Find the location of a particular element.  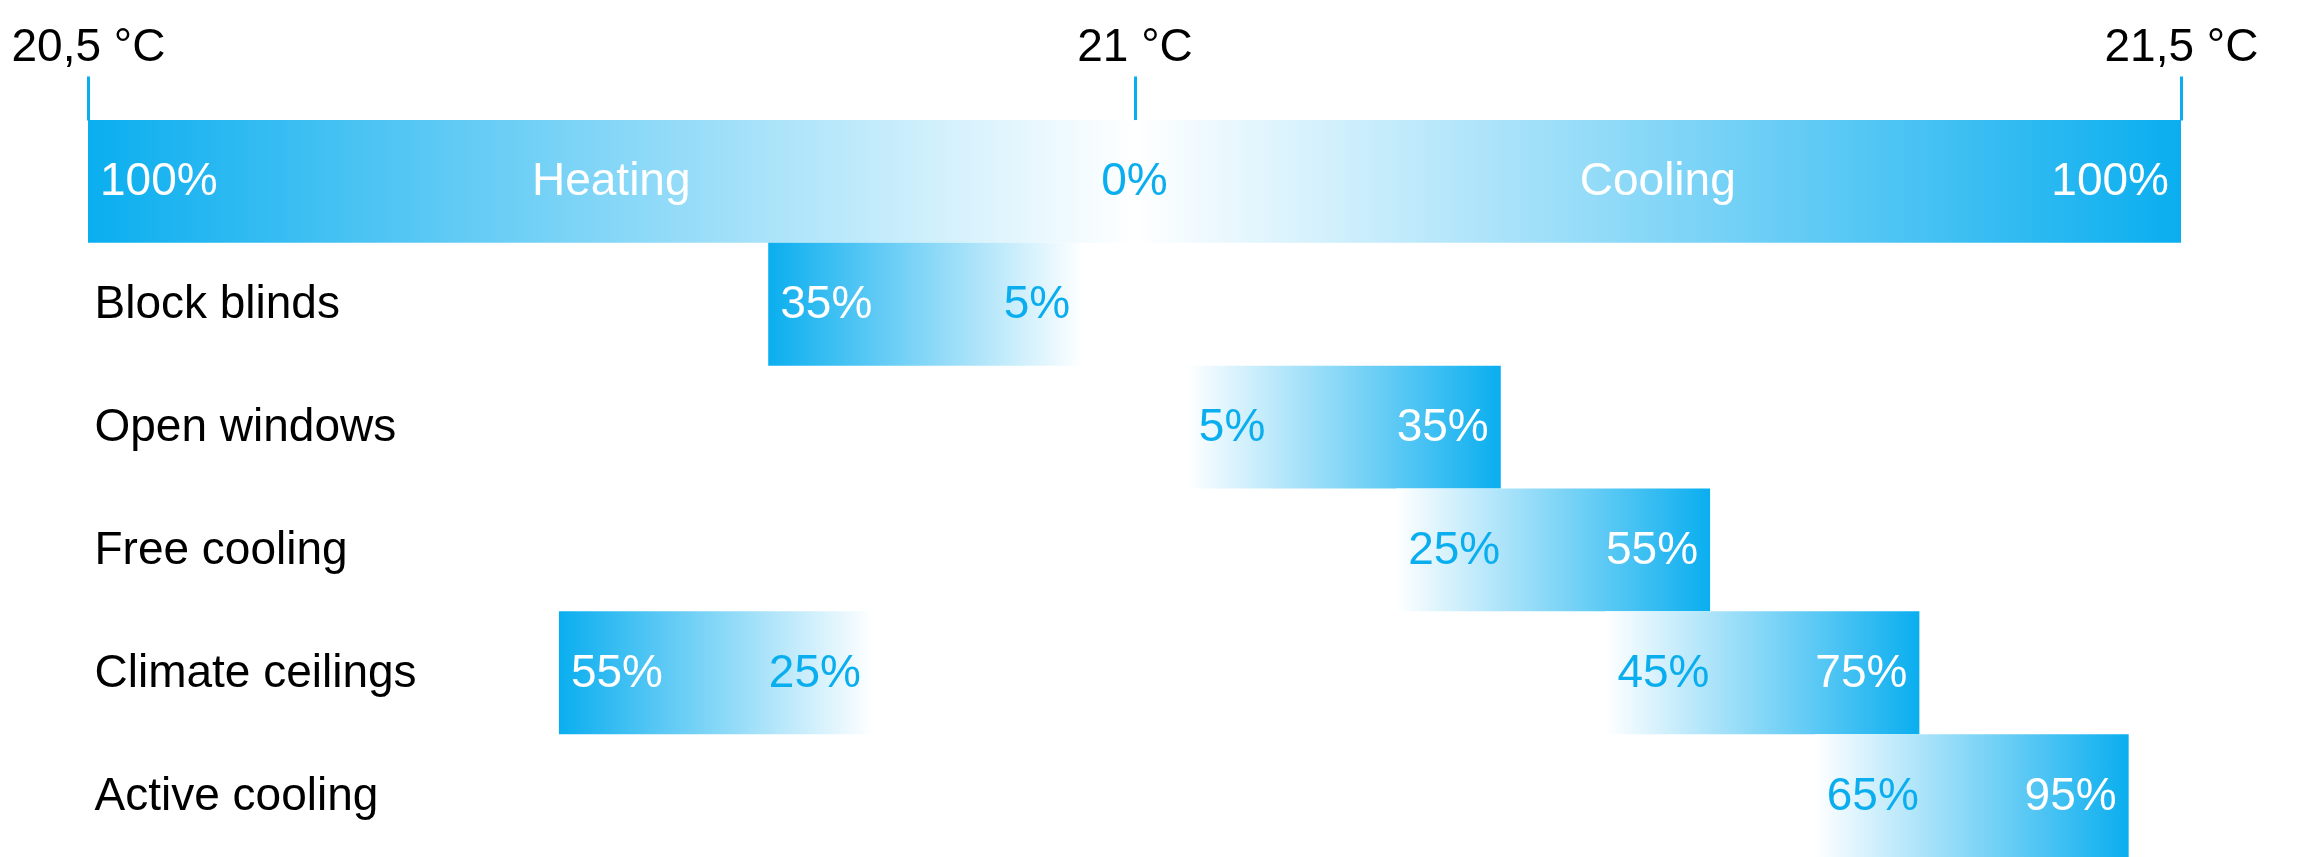

annotation: 45% is located at coordinates (1663, 670).